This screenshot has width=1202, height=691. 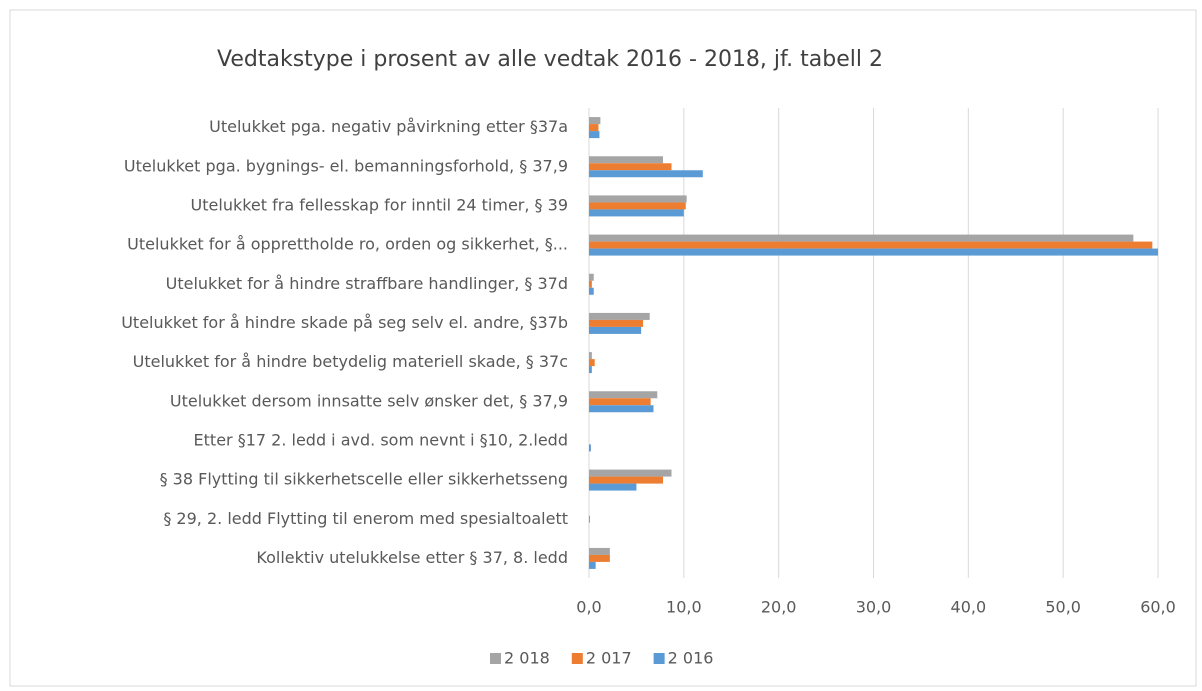 What do you see at coordinates (779, 607) in the screenshot?
I see `x-tick-label: 20,0` at bounding box center [779, 607].